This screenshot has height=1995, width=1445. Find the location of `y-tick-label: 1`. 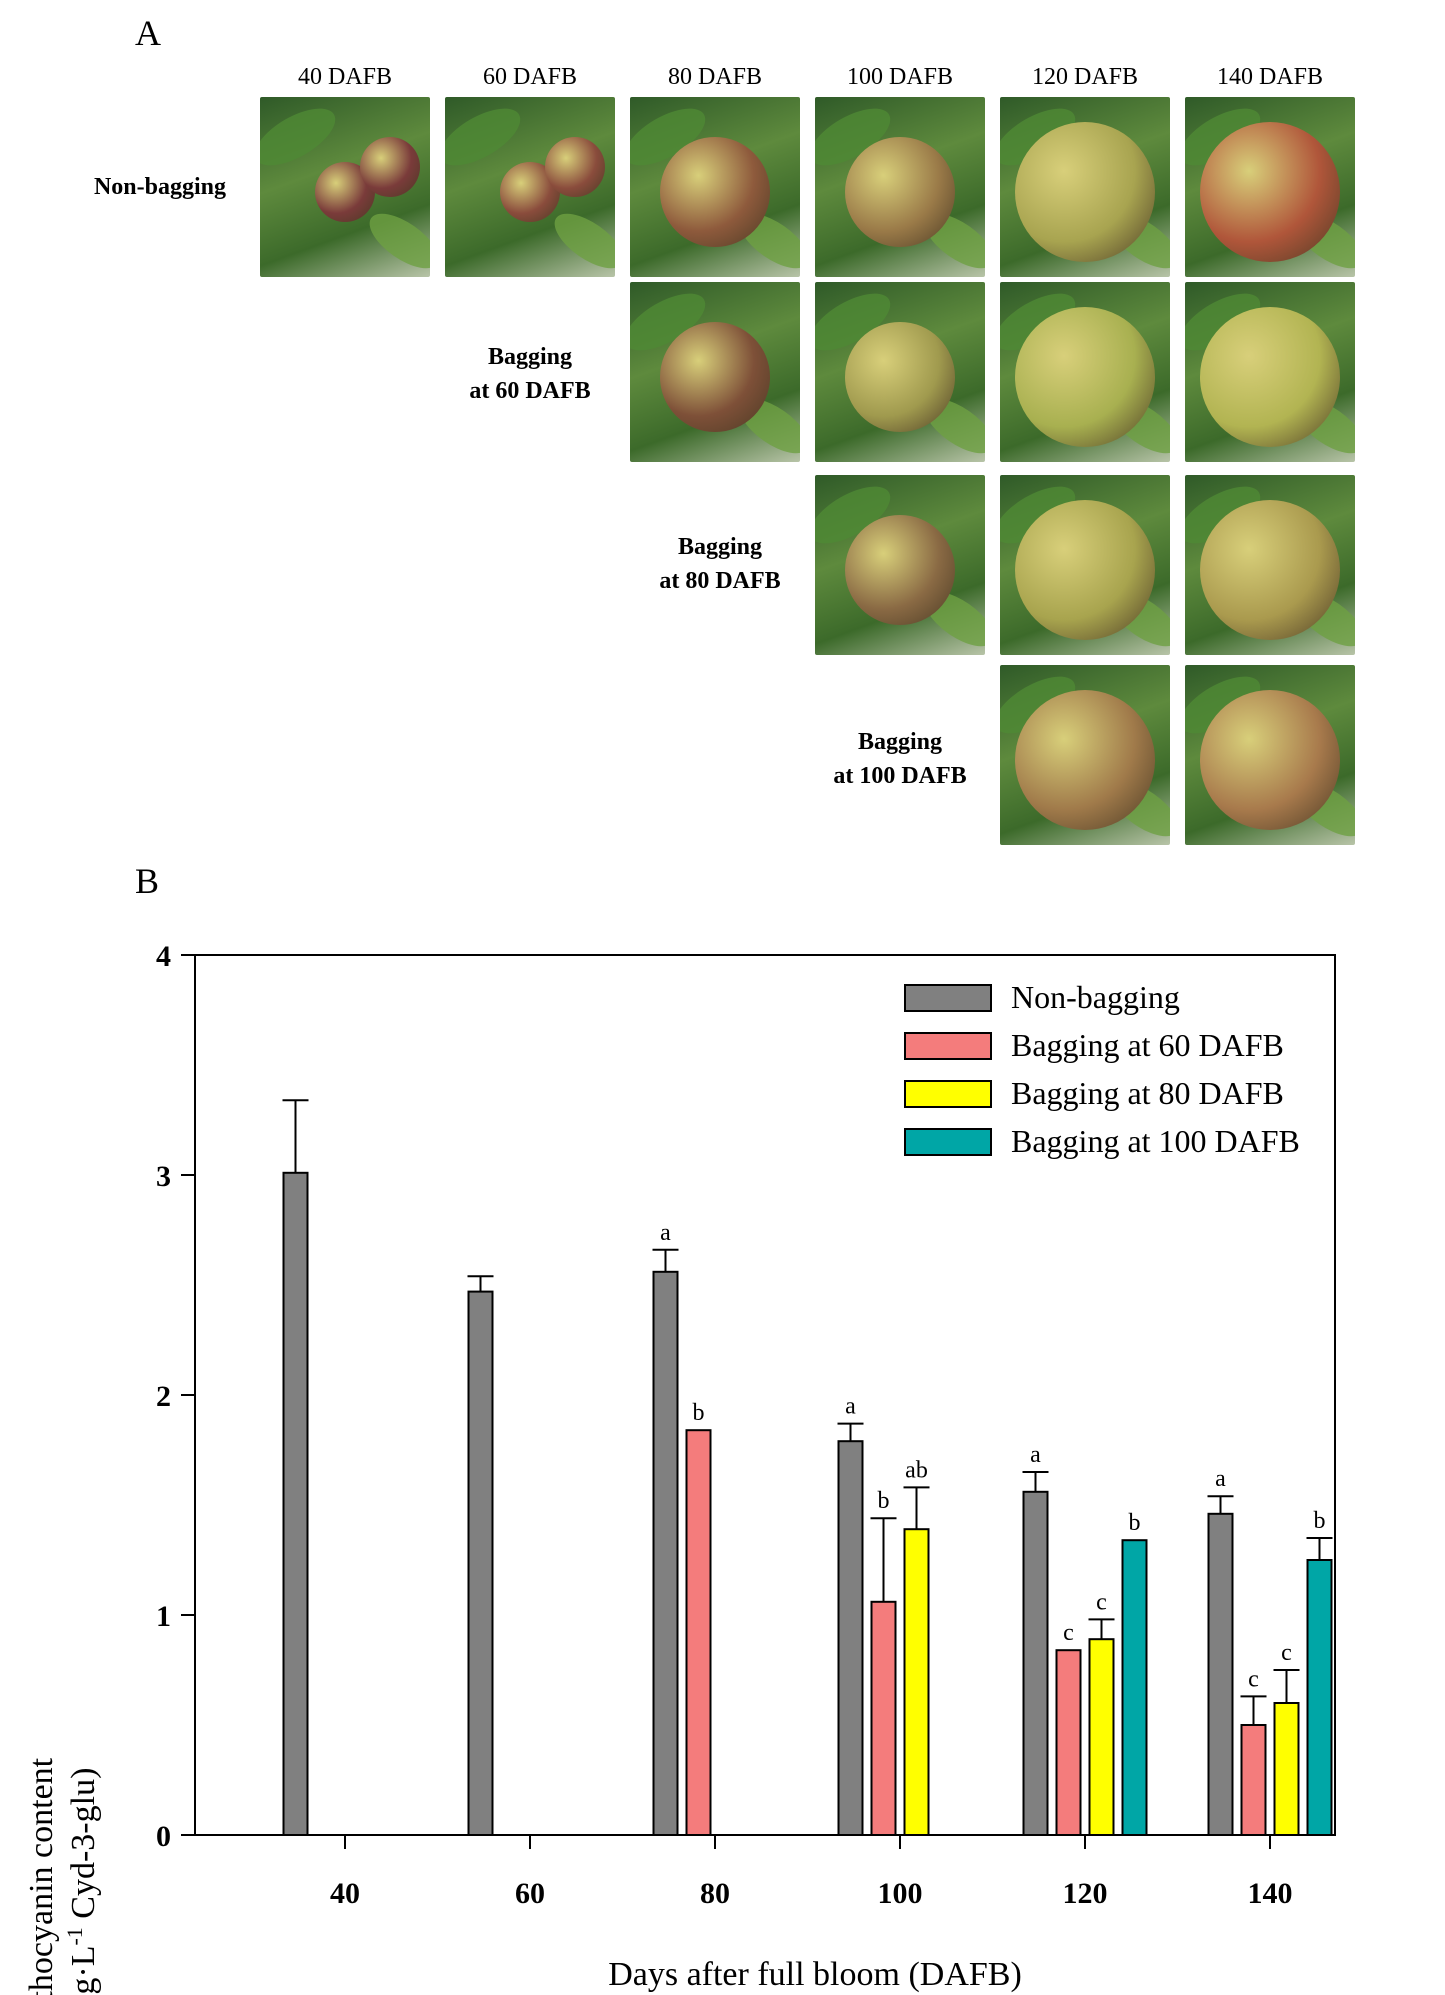

y-tick-label: 1 is located at coordinates (163, 1616).